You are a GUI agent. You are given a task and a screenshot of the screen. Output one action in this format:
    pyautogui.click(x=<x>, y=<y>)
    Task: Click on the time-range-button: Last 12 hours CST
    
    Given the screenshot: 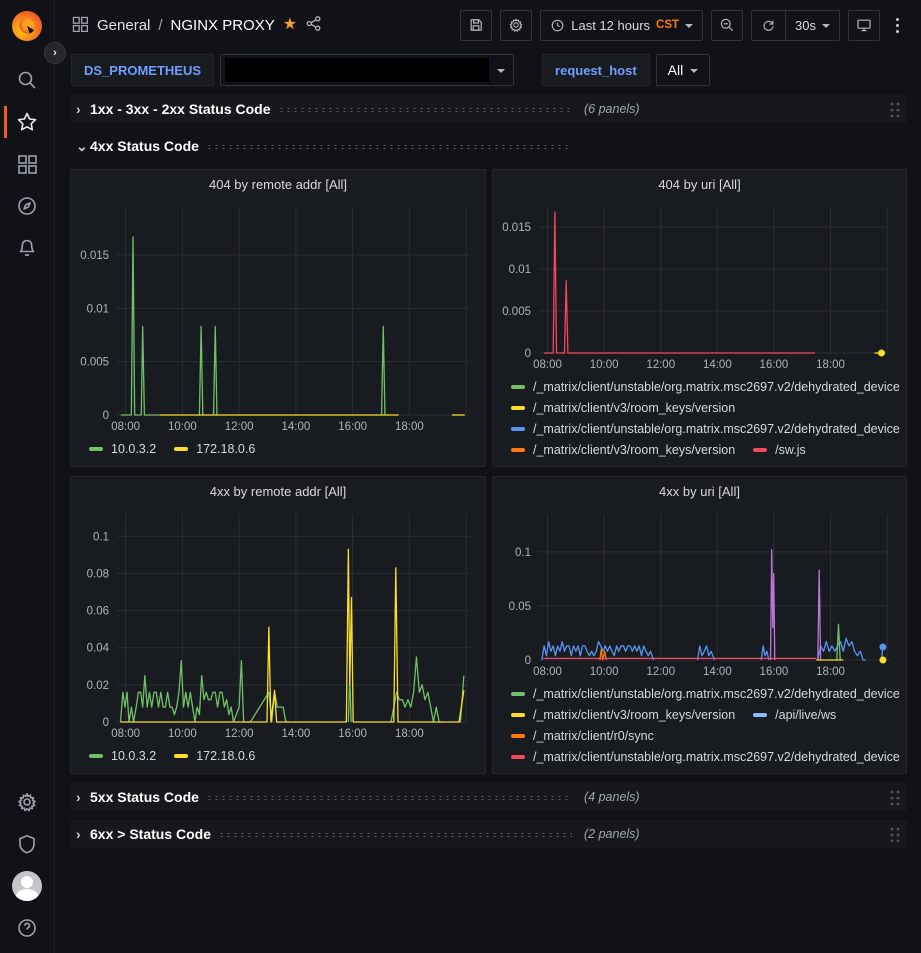 What is the action you would take?
    pyautogui.click(x=621, y=25)
    